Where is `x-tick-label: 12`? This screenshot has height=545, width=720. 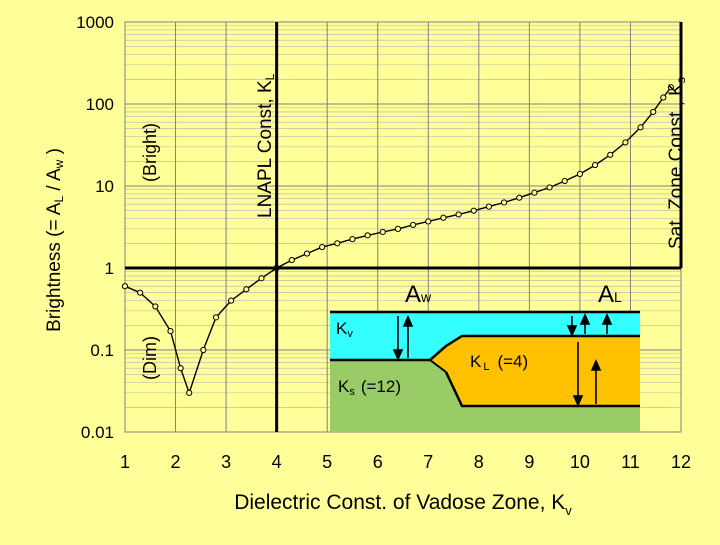
x-tick-label: 12 is located at coordinates (681, 462).